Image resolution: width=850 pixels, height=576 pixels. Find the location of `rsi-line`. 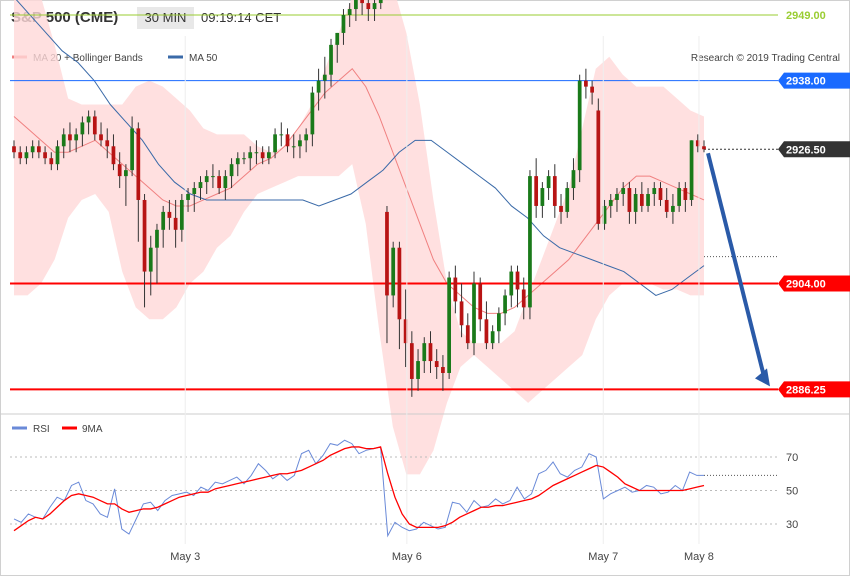

rsi-line is located at coordinates (358, 488).